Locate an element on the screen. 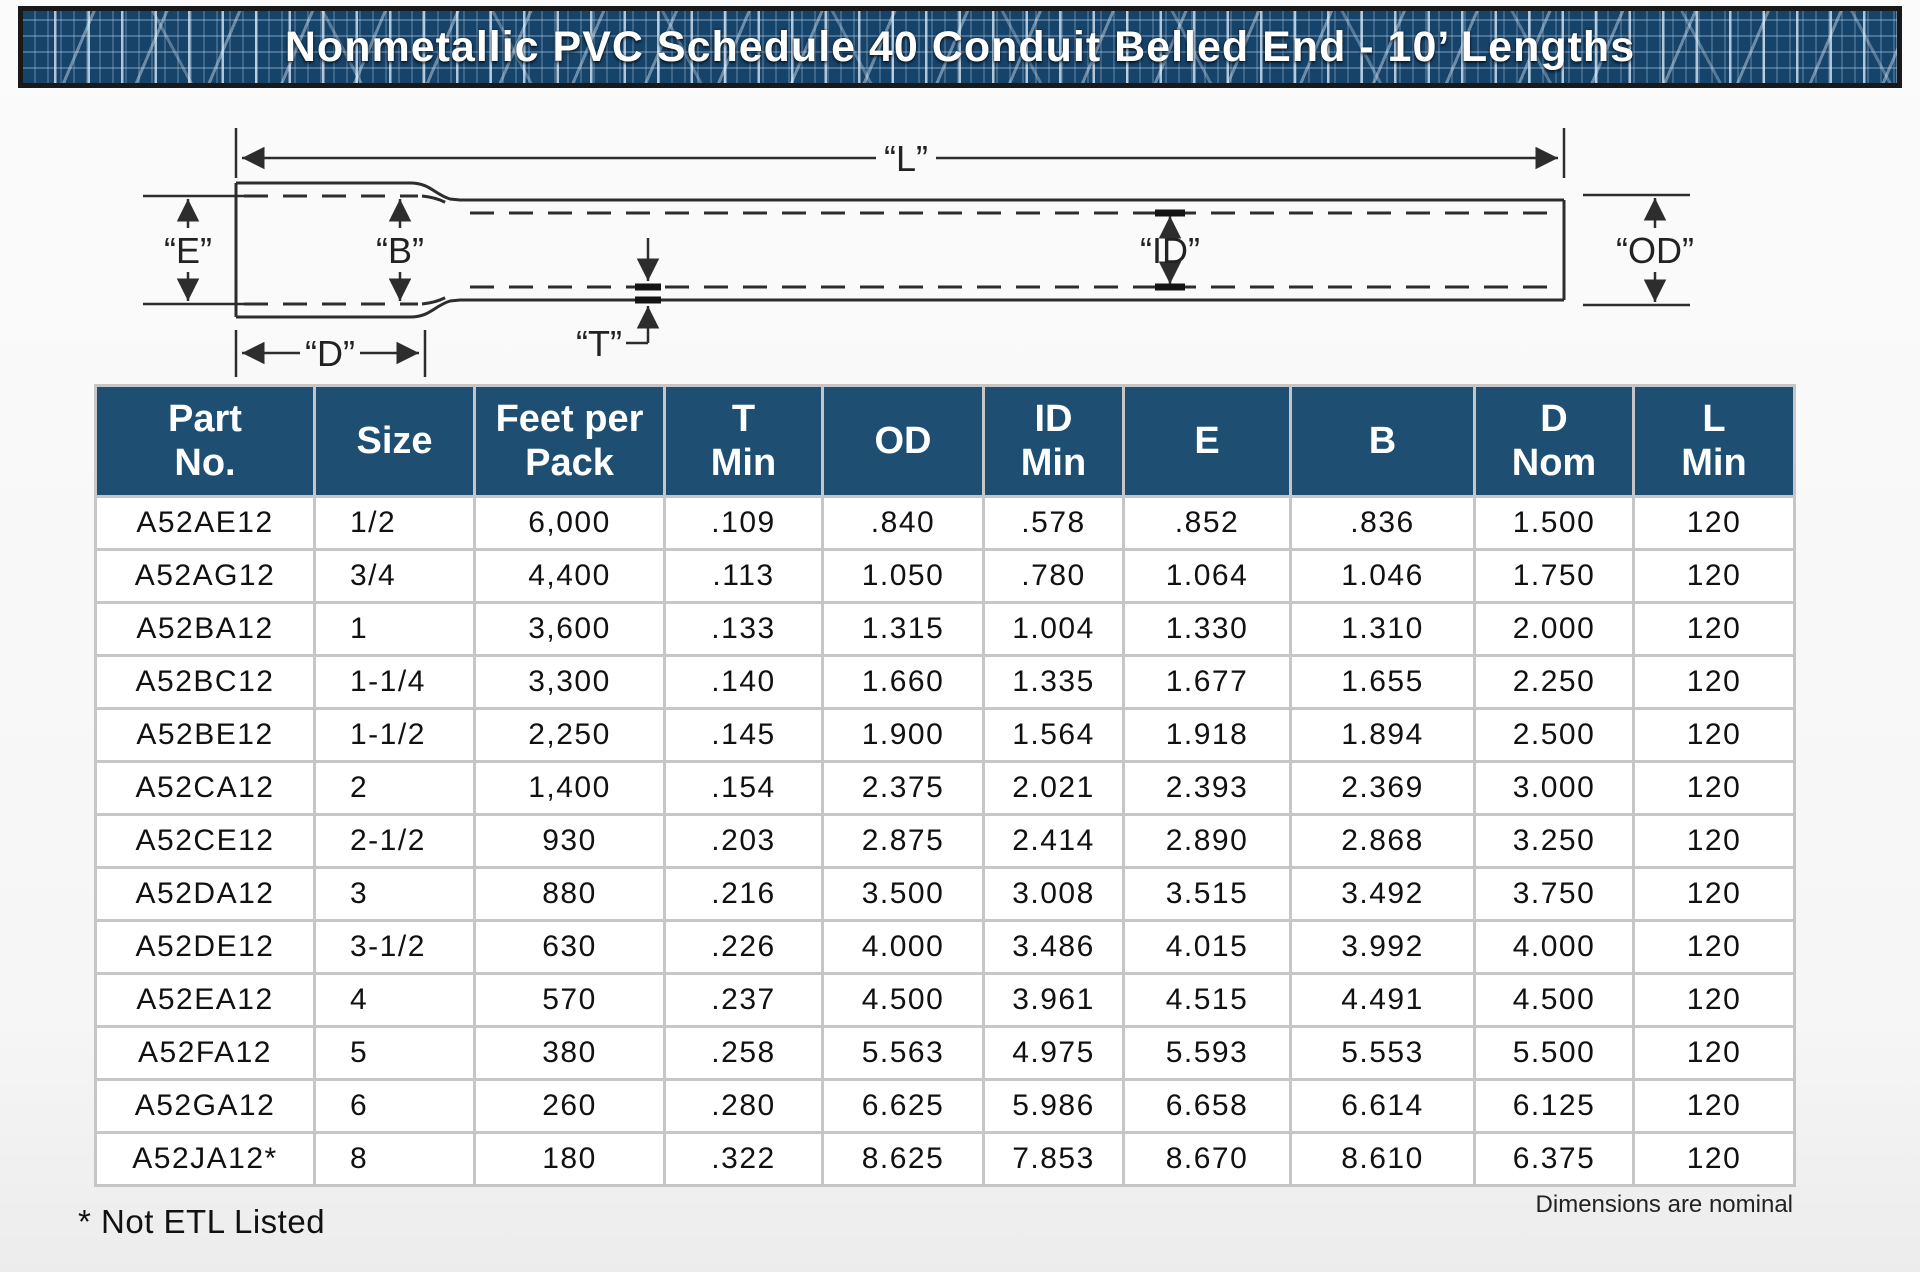  cell-id_min: 3.961 is located at coordinates (1053, 1000).